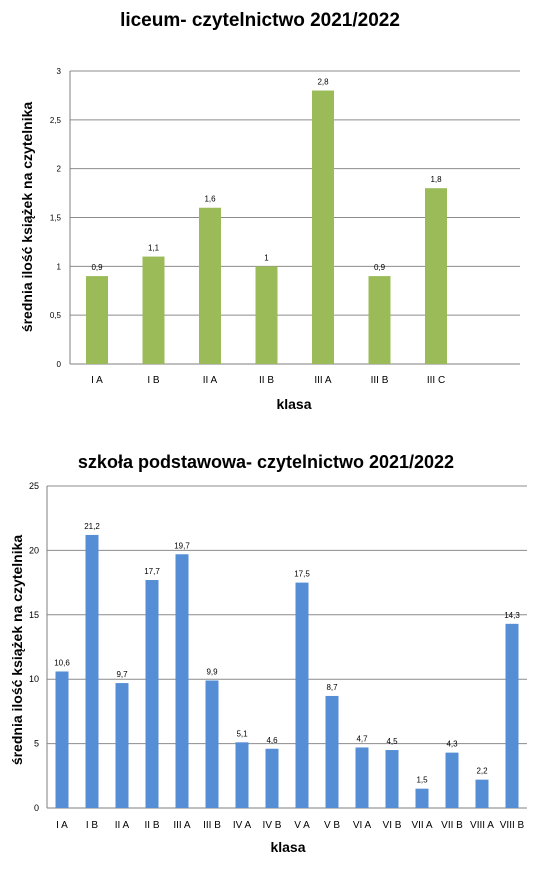  Describe the element at coordinates (212, 671) in the screenshot. I see `data-label: 9,9` at that location.